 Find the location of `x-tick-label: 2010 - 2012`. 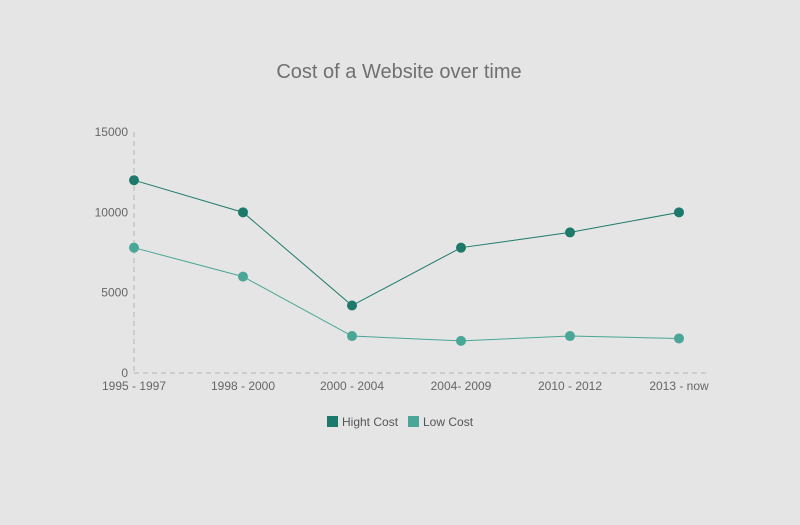

x-tick-label: 2010 - 2012 is located at coordinates (570, 386).